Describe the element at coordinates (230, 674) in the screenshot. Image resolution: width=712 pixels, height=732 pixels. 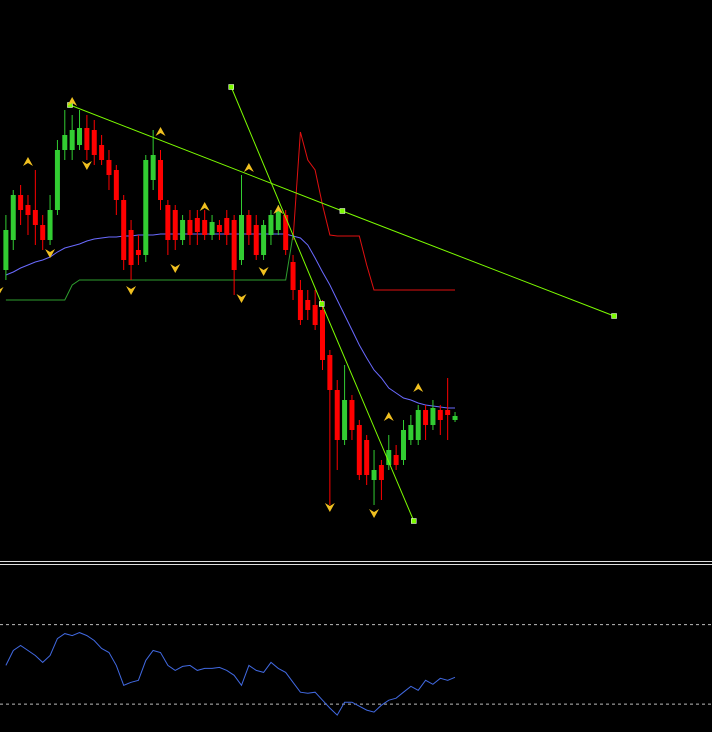
I see `oscillator-line` at that location.